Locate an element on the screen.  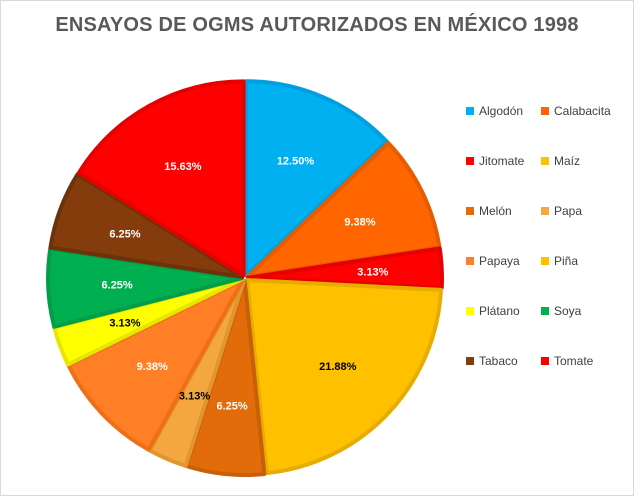
legend-item-tomate: Tomate is located at coordinates (567, 361).